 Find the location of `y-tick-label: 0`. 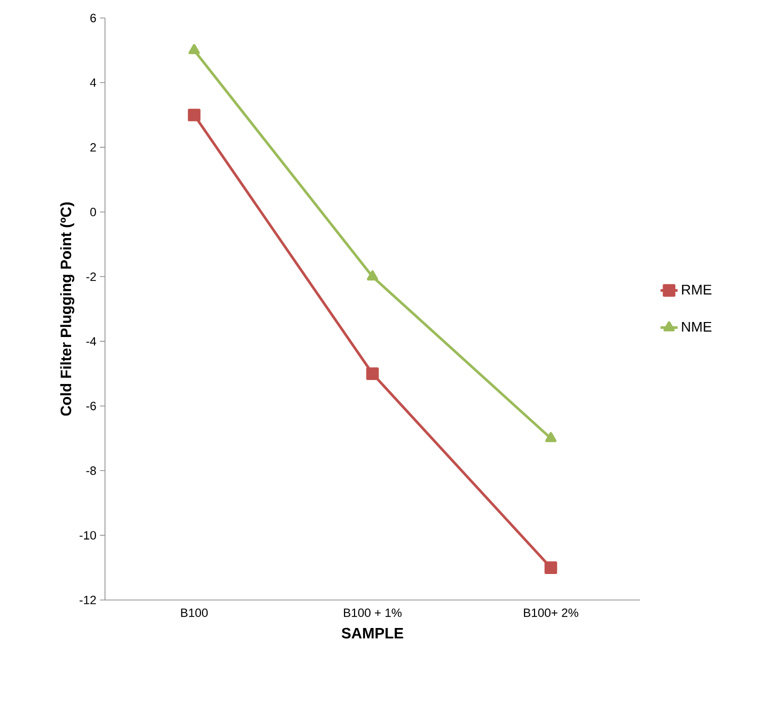

y-tick-label: 0 is located at coordinates (93, 212).